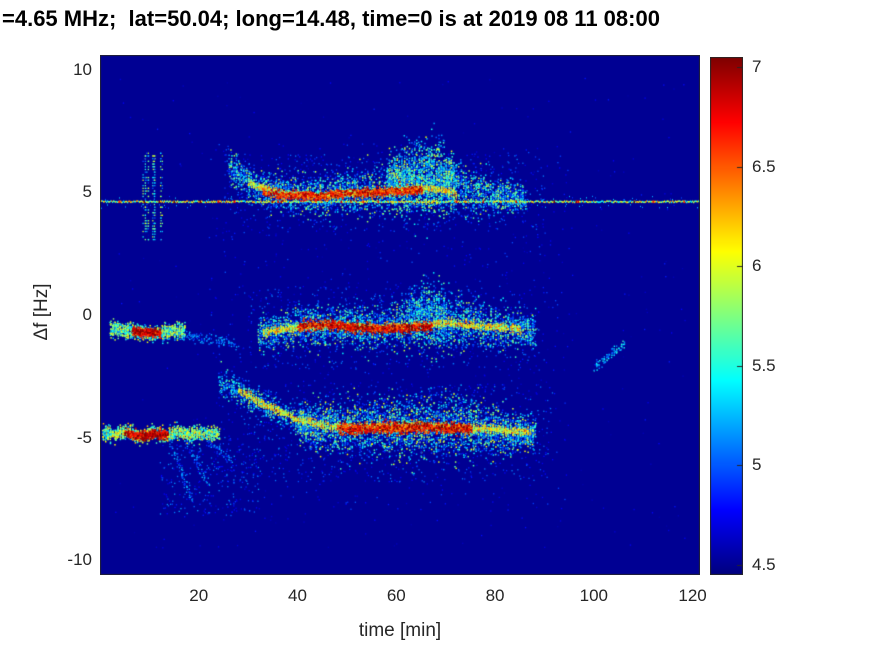  What do you see at coordinates (764, 365) in the screenshot?
I see `colorbar-tick-label: 5.5` at bounding box center [764, 365].